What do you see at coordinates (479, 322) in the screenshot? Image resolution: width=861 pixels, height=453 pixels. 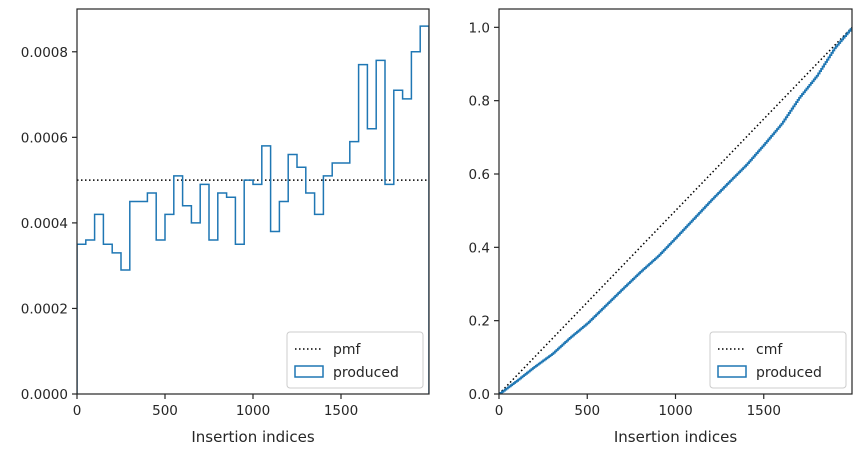 I see `y-tick-label: 0.2` at bounding box center [479, 322].